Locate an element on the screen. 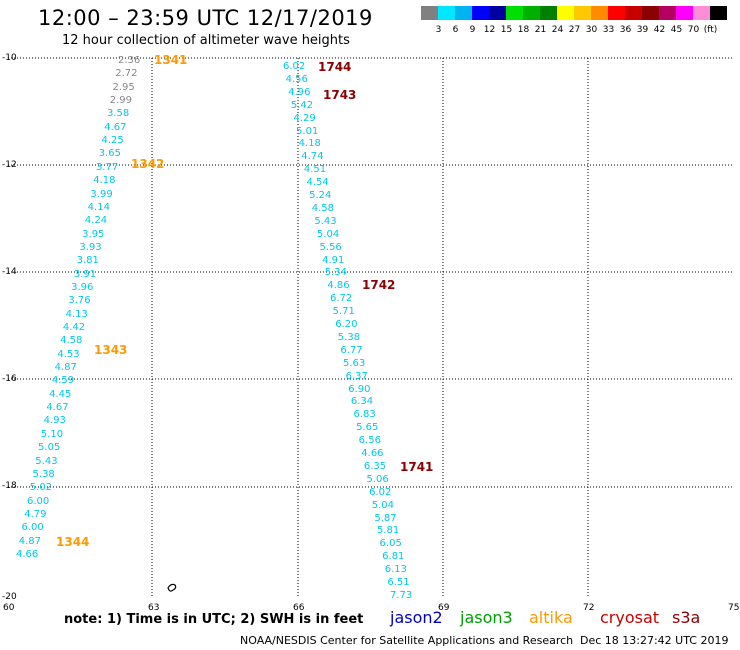 The image size is (740, 650). wave-height-value: 4.54 is located at coordinates (317, 183).